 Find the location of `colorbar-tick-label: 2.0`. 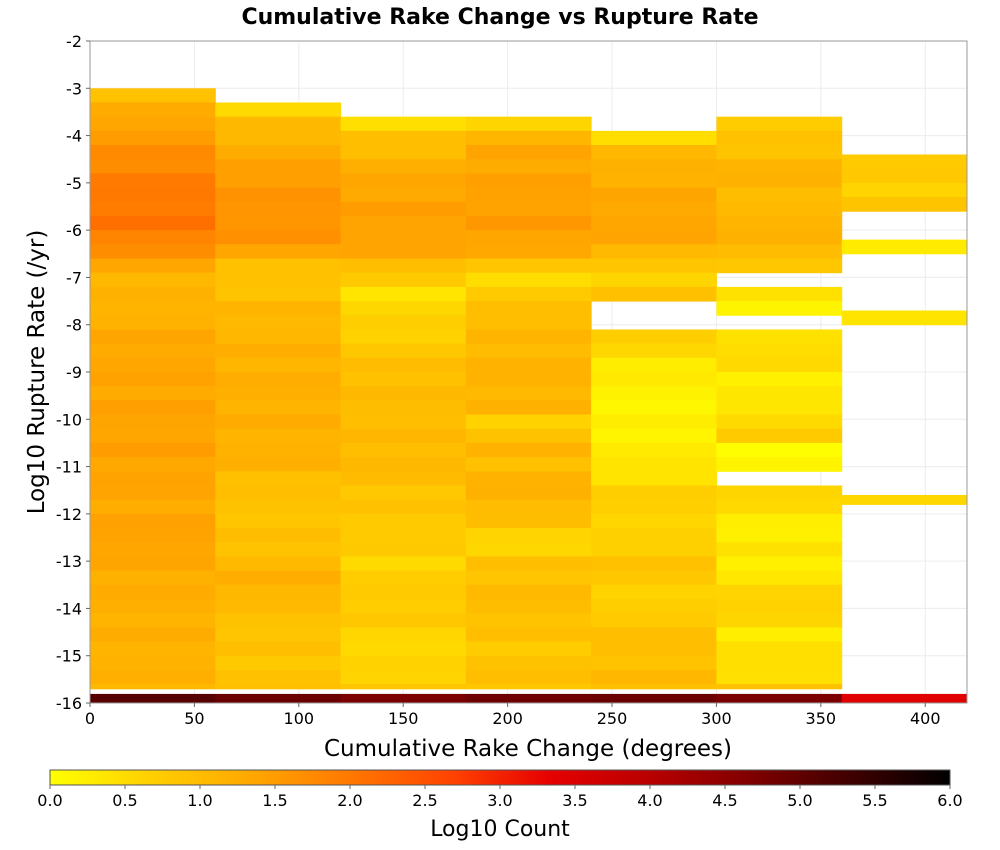

colorbar-tick-label: 2.0 is located at coordinates (349, 800).